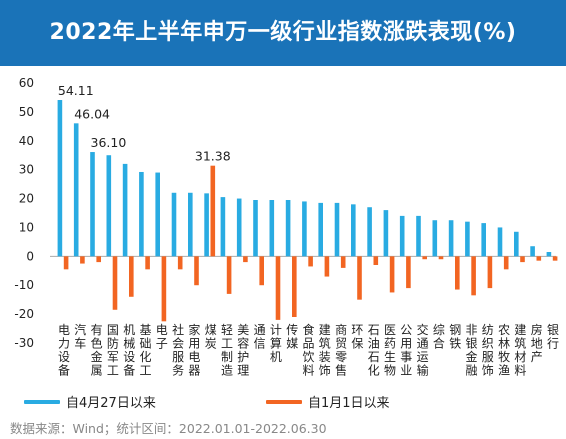 This screenshot has width=566, height=439. What do you see at coordinates (26, 112) in the screenshot?
I see `y-tick-label: 50` at bounding box center [26, 112].